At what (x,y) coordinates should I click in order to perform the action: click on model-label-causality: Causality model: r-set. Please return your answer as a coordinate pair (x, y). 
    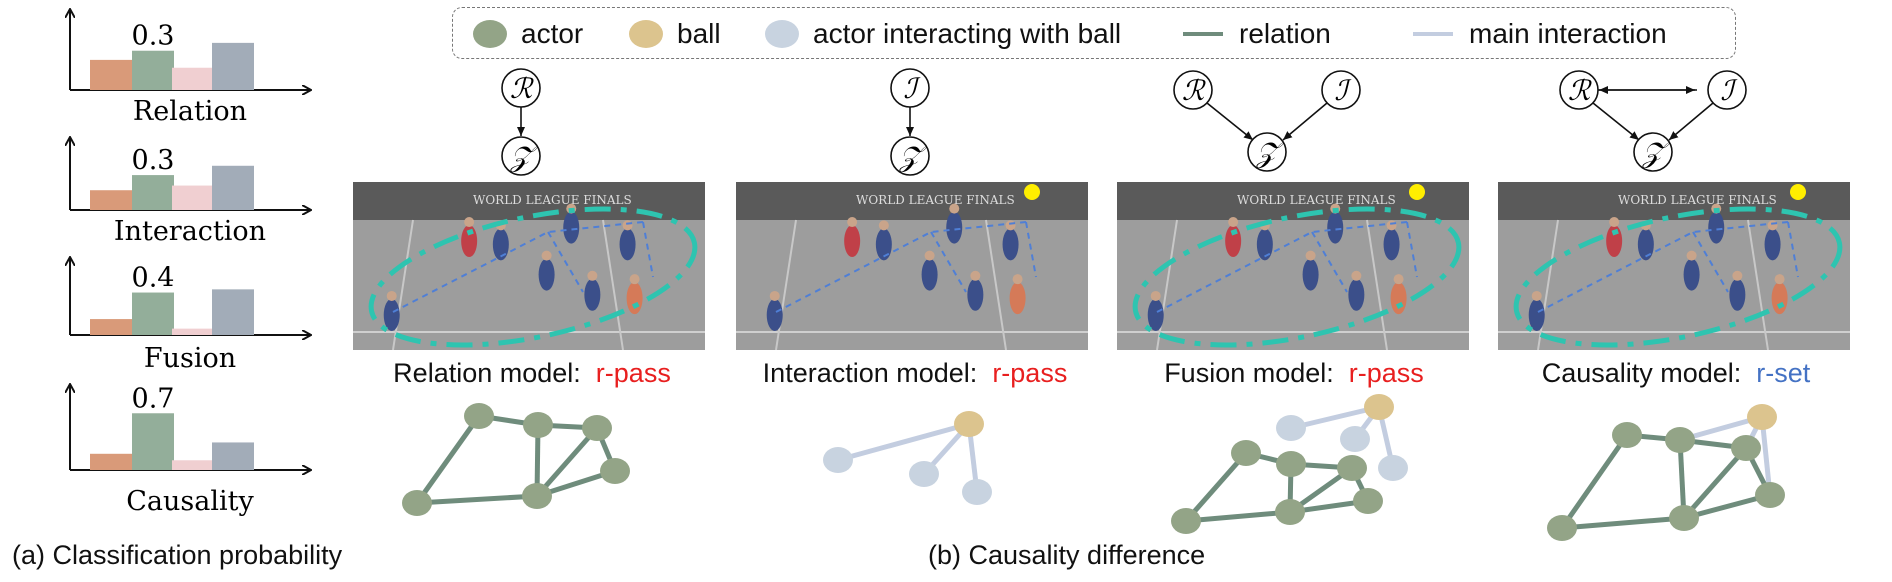
    Looking at the image, I should click on (1676, 373).